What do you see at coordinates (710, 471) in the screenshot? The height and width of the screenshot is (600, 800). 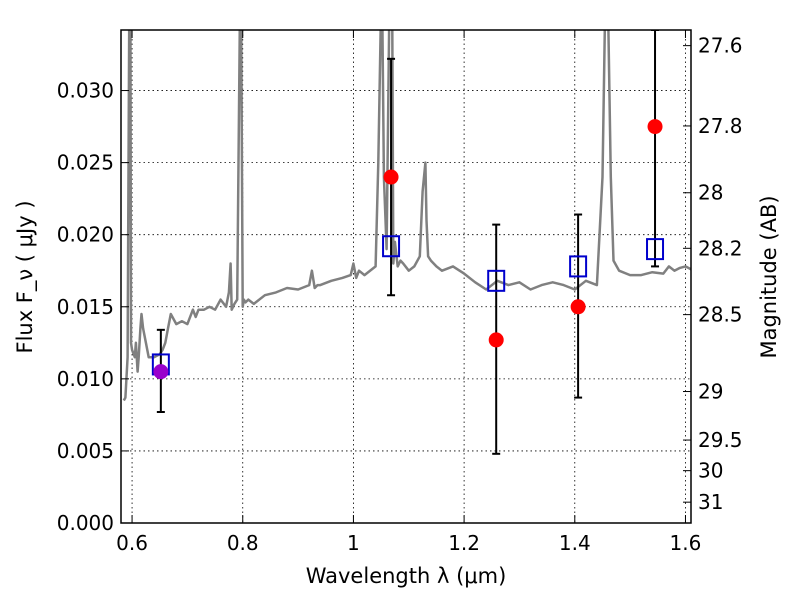 I see `right-tick-label: 30` at bounding box center [710, 471].